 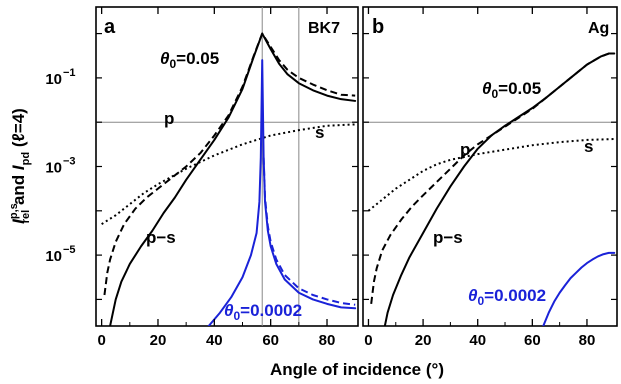 I want to click on y-label-sup: p,s, so click(x=14, y=211).